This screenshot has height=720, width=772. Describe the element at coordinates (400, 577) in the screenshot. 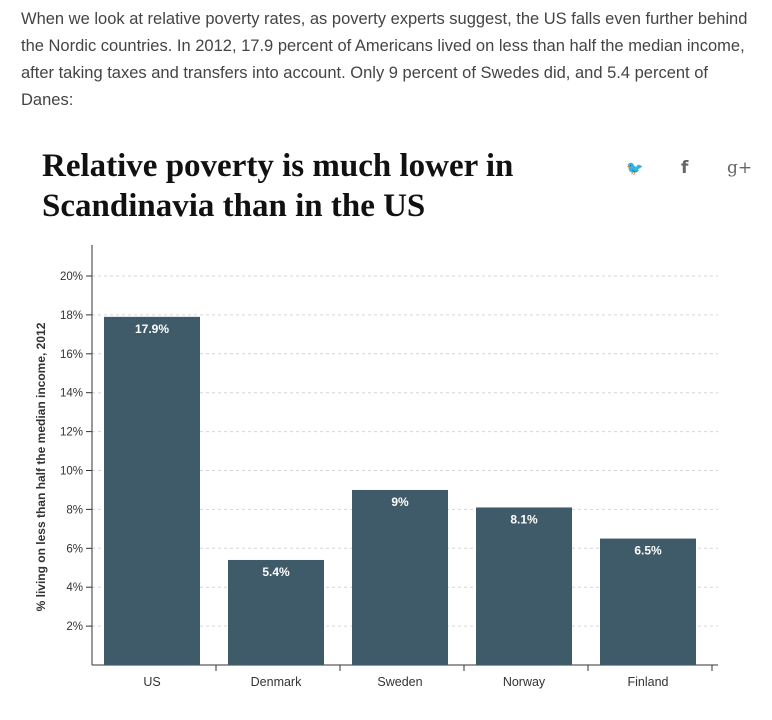

I see `bar-sweden` at that location.